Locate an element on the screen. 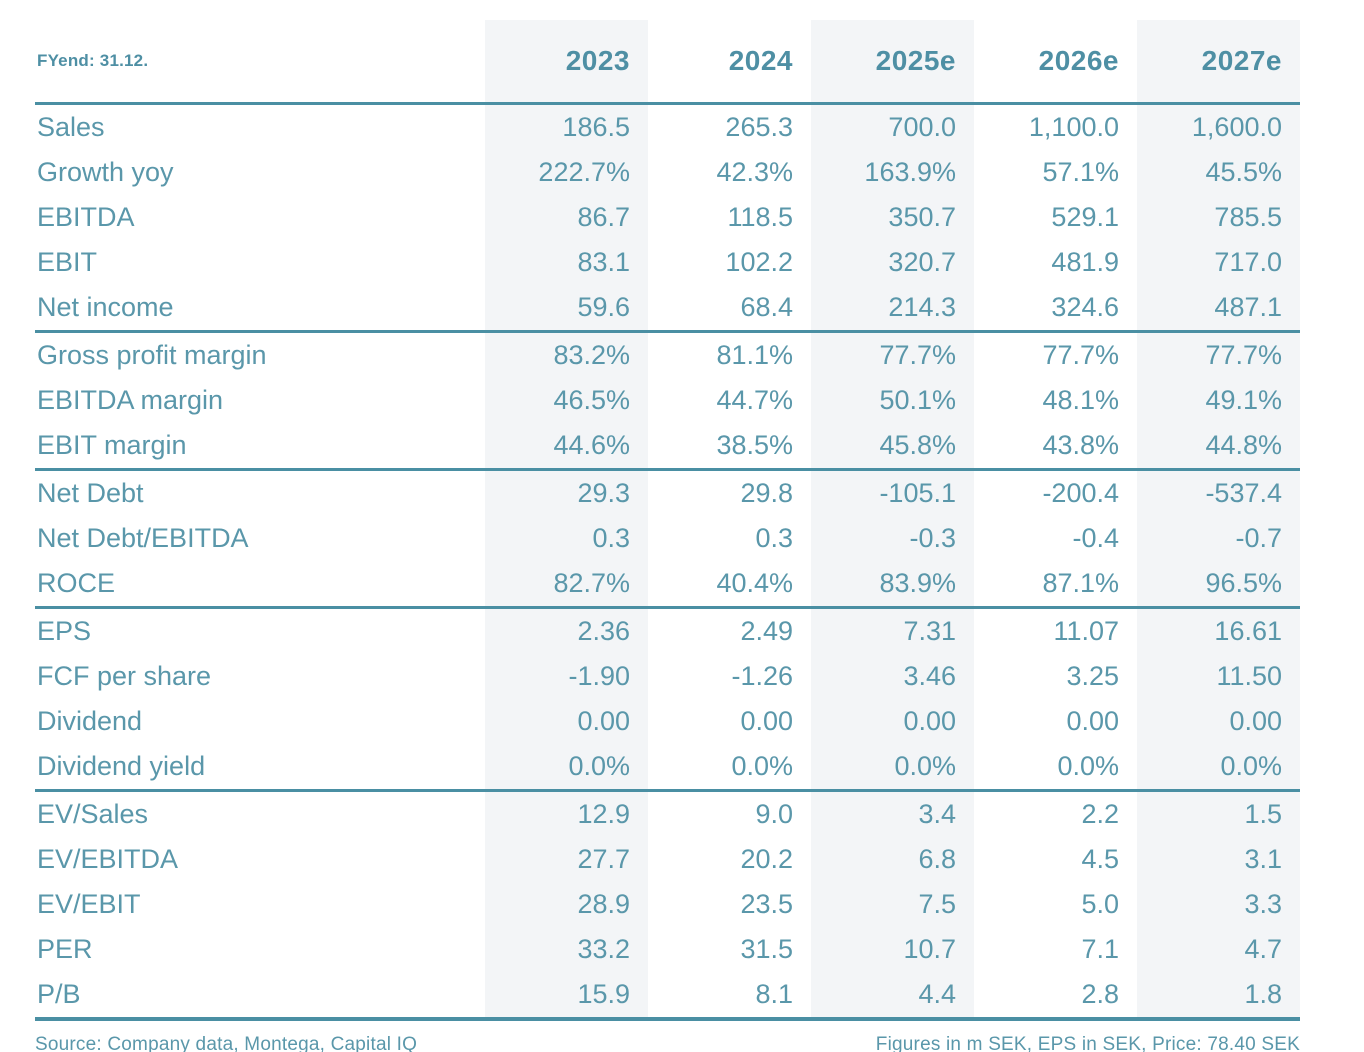 This screenshot has height=1052, width=1364. cell-value: 27.7 is located at coordinates (566, 859).